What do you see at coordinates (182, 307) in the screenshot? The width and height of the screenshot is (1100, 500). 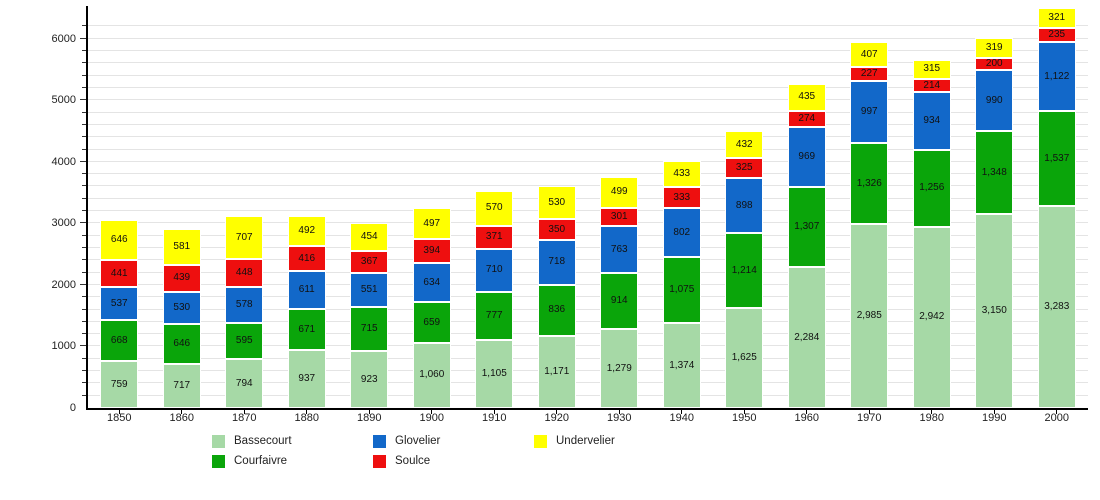 I see `segment-value-label: 530` at bounding box center [182, 307].